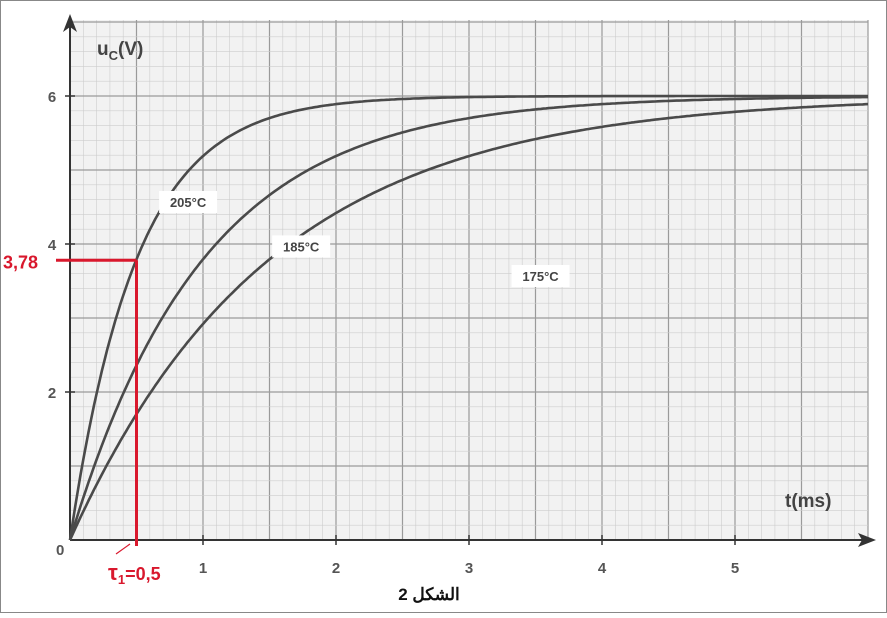  I want to click on x-tick-label: 2, so click(336, 568).